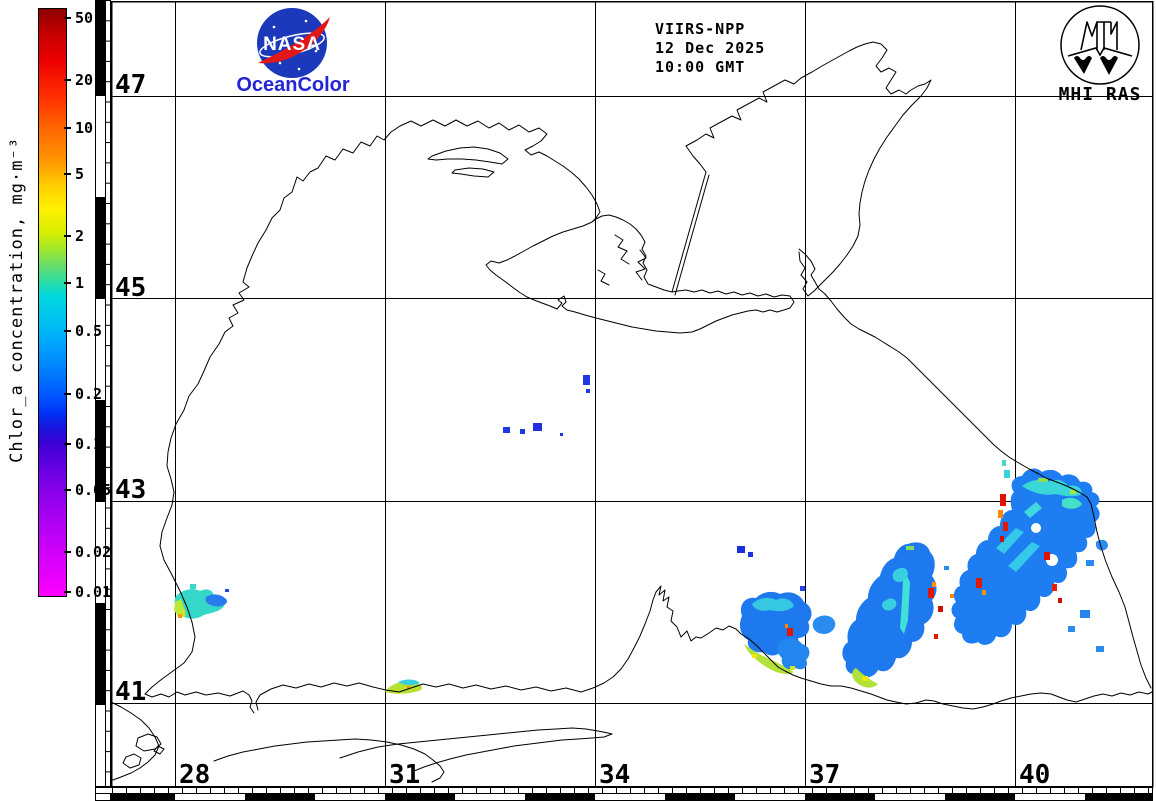 The height and width of the screenshot is (801, 1156). Describe the element at coordinates (80, 283) in the screenshot. I see `tick-label: 1` at that location.